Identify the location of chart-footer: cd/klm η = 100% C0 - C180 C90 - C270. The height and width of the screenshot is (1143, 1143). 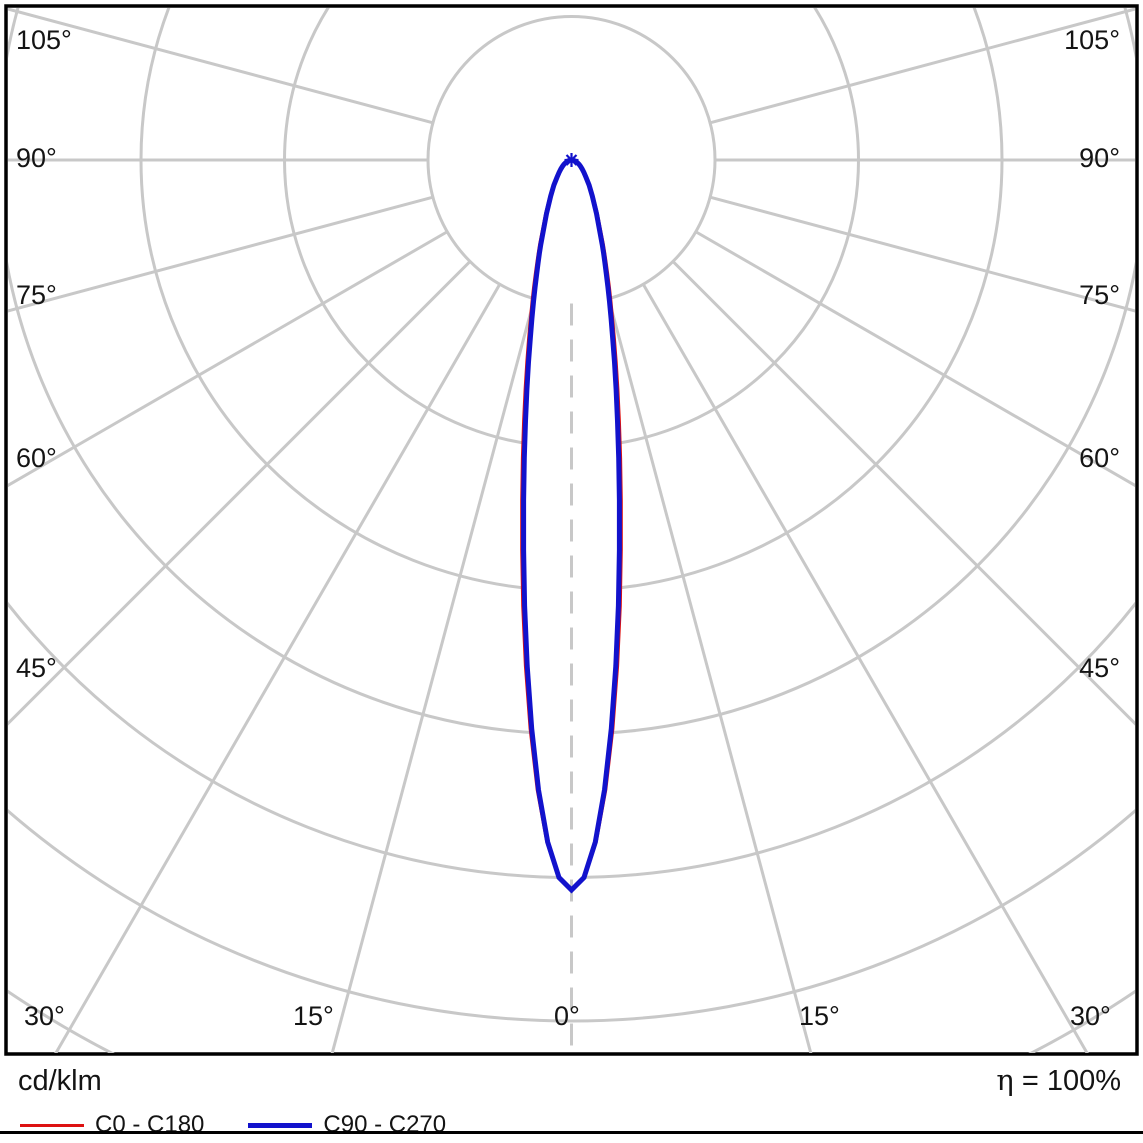
(571, 1101).